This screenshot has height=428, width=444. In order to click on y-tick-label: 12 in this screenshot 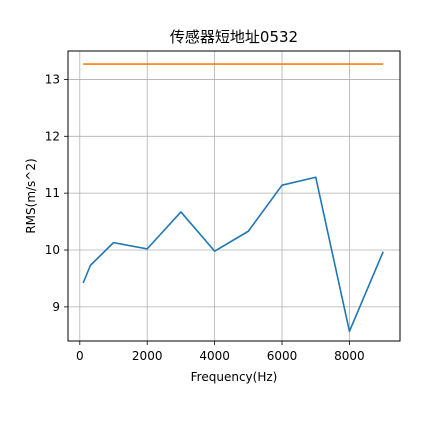, I will do `click(52, 136)`.